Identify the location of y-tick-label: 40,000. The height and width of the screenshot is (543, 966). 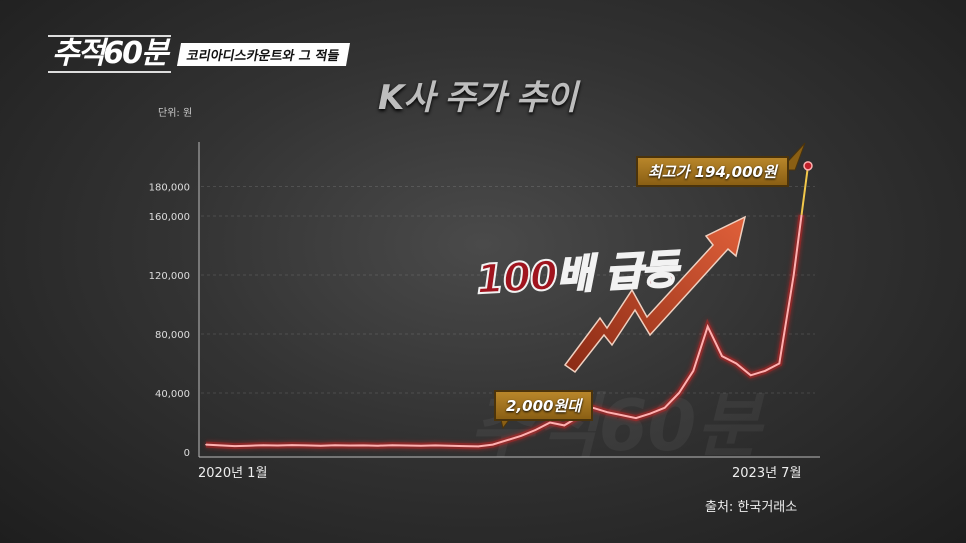
(172, 394).